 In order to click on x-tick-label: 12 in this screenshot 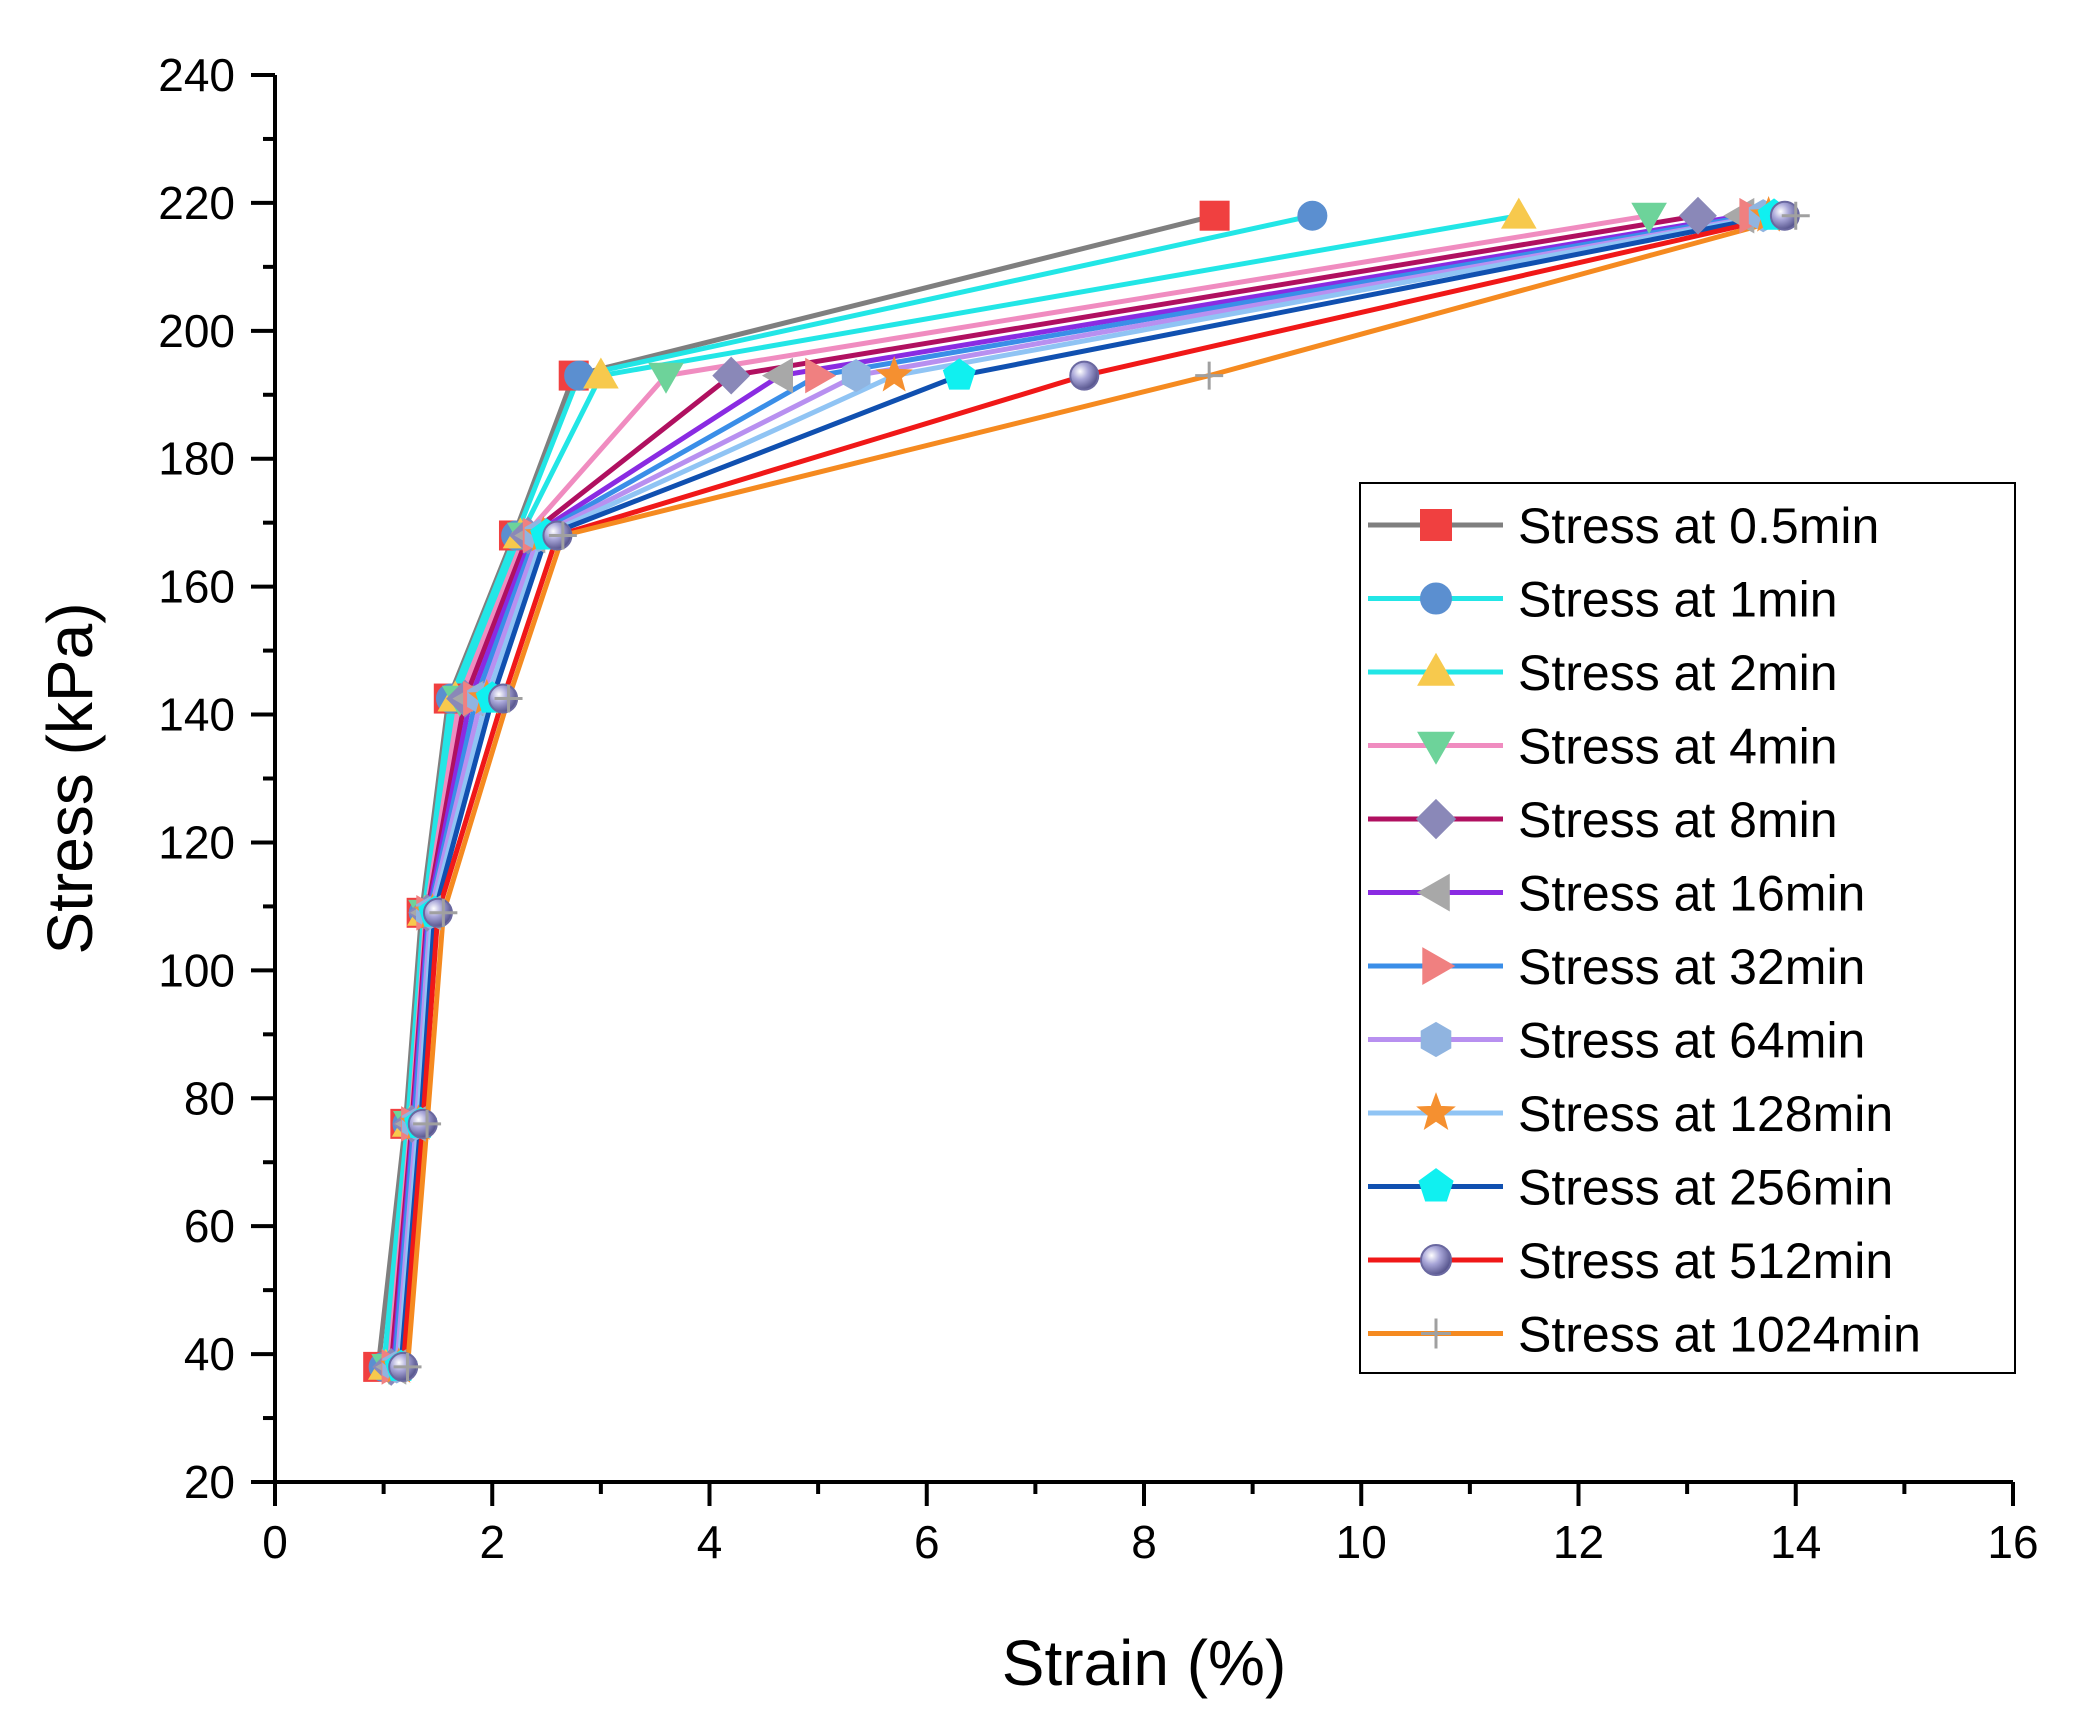, I will do `click(1578, 1542)`.